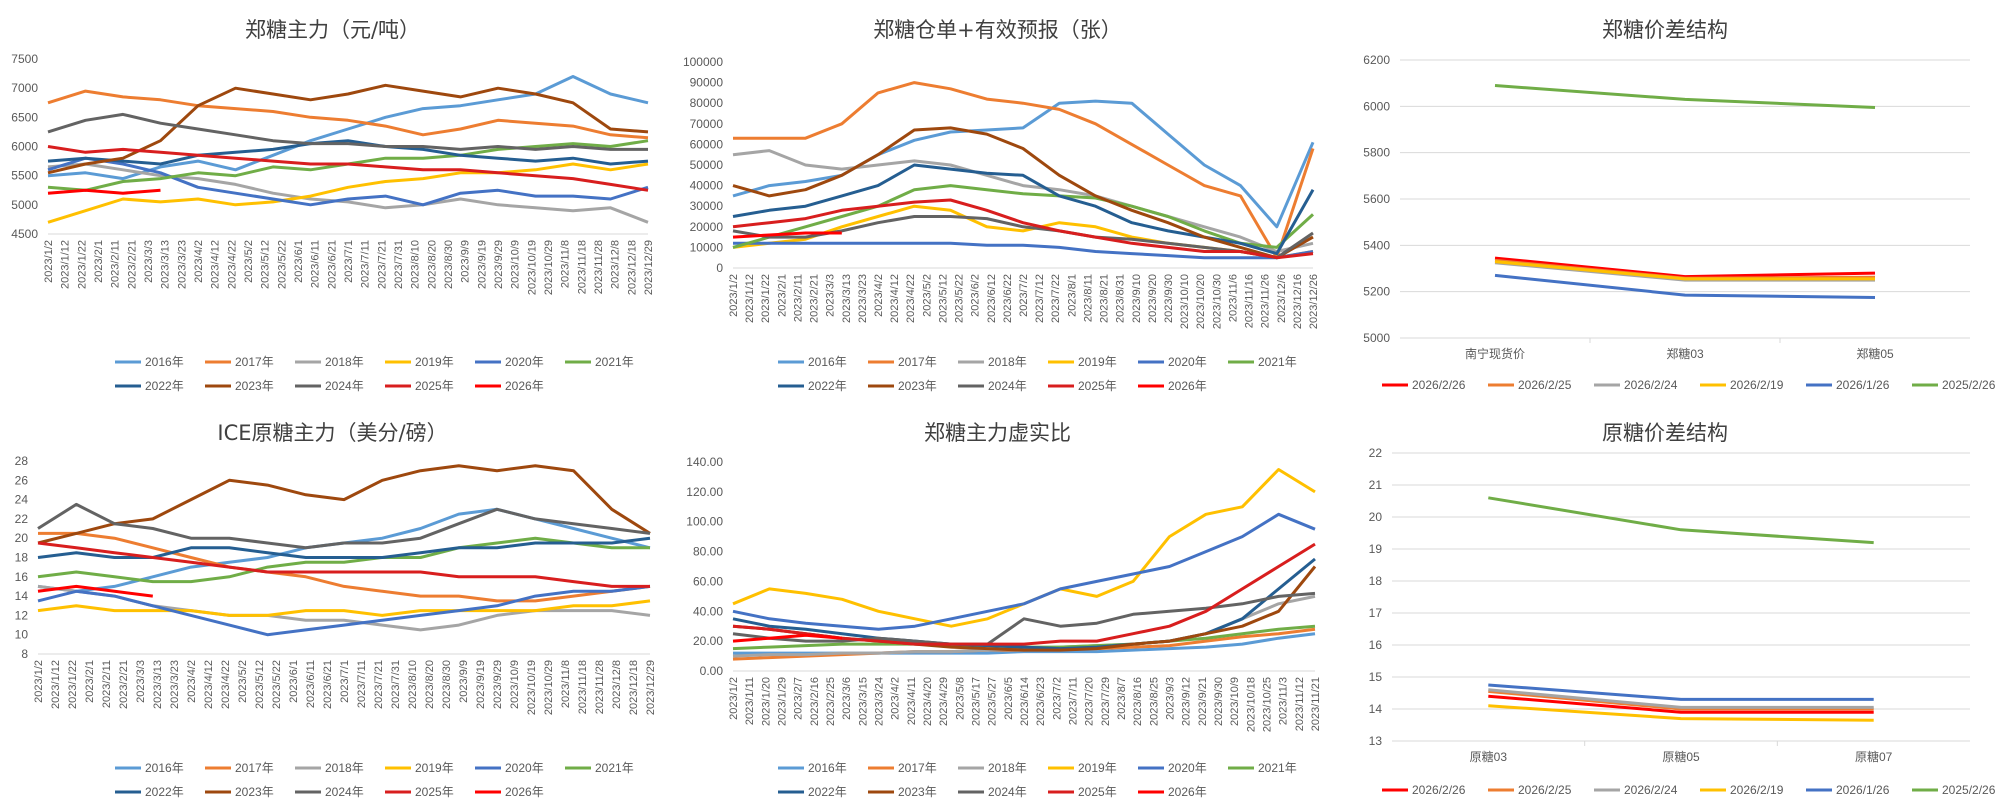 This screenshot has height=811, width=2000. Describe the element at coordinates (1233, 298) in the screenshot. I see `x-tick-label: 2023/11/6` at that location.